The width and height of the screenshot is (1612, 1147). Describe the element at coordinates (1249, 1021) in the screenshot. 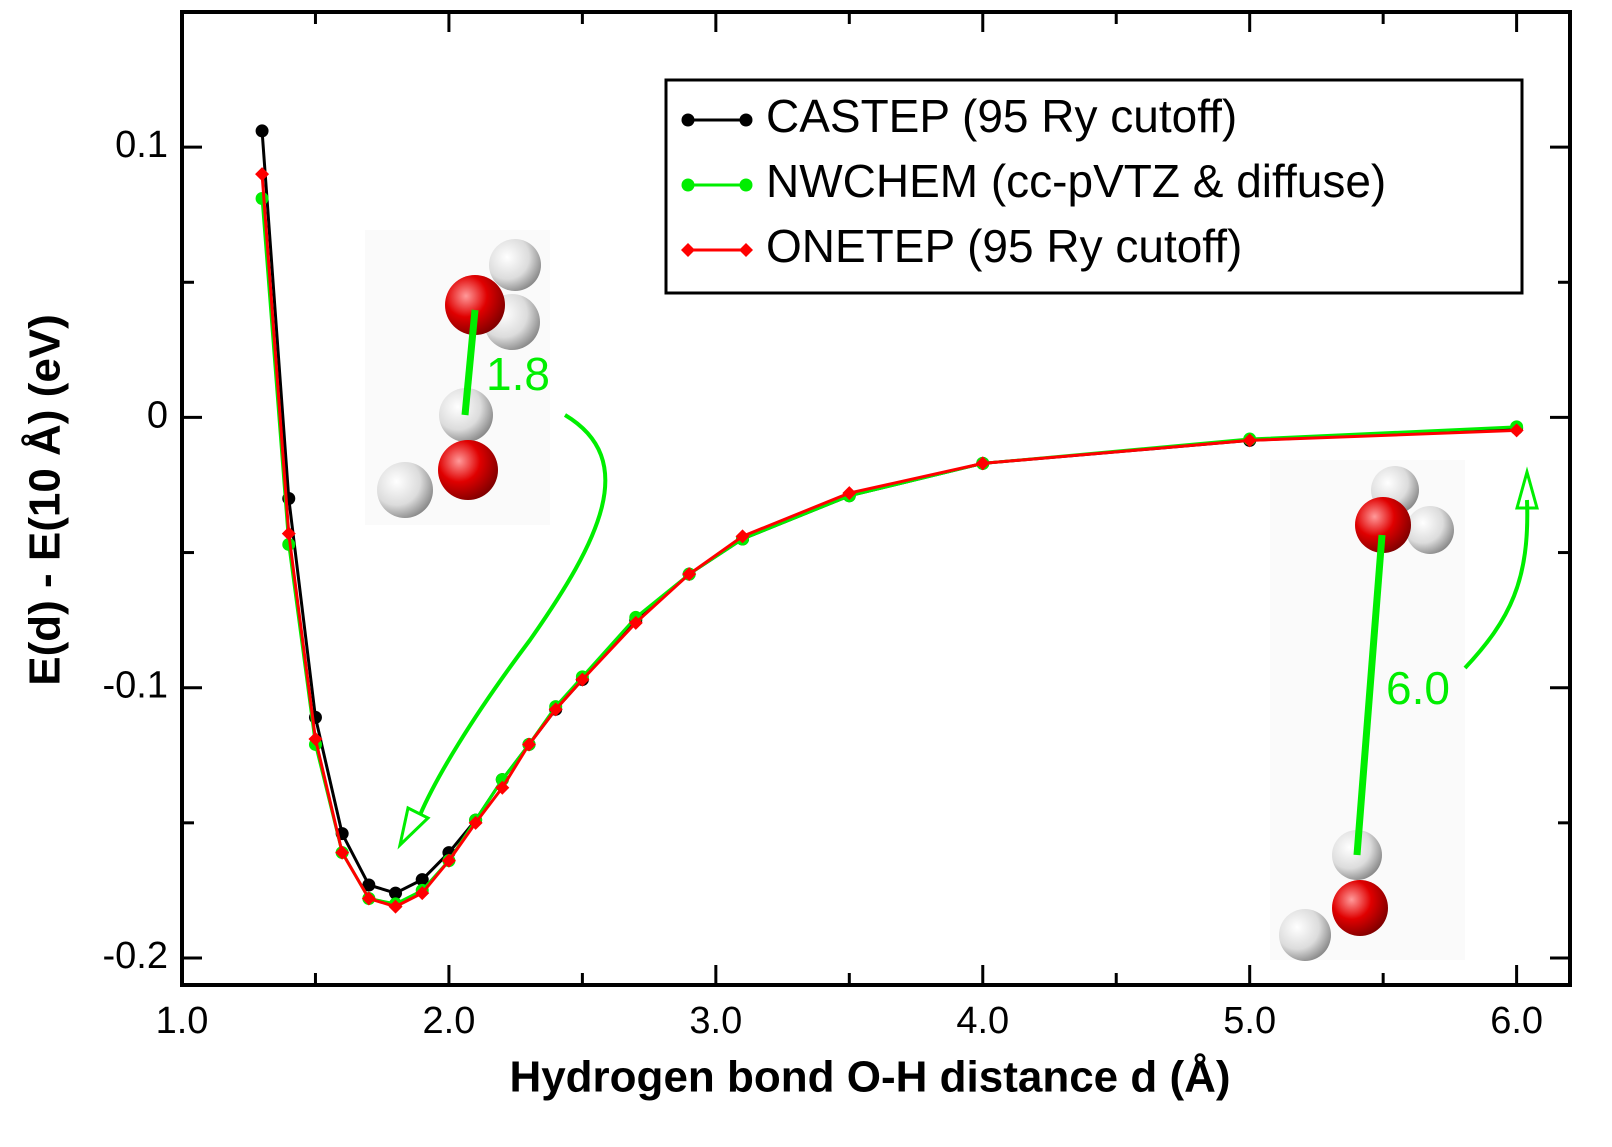

I see `x-tick-label: 5.0` at that location.